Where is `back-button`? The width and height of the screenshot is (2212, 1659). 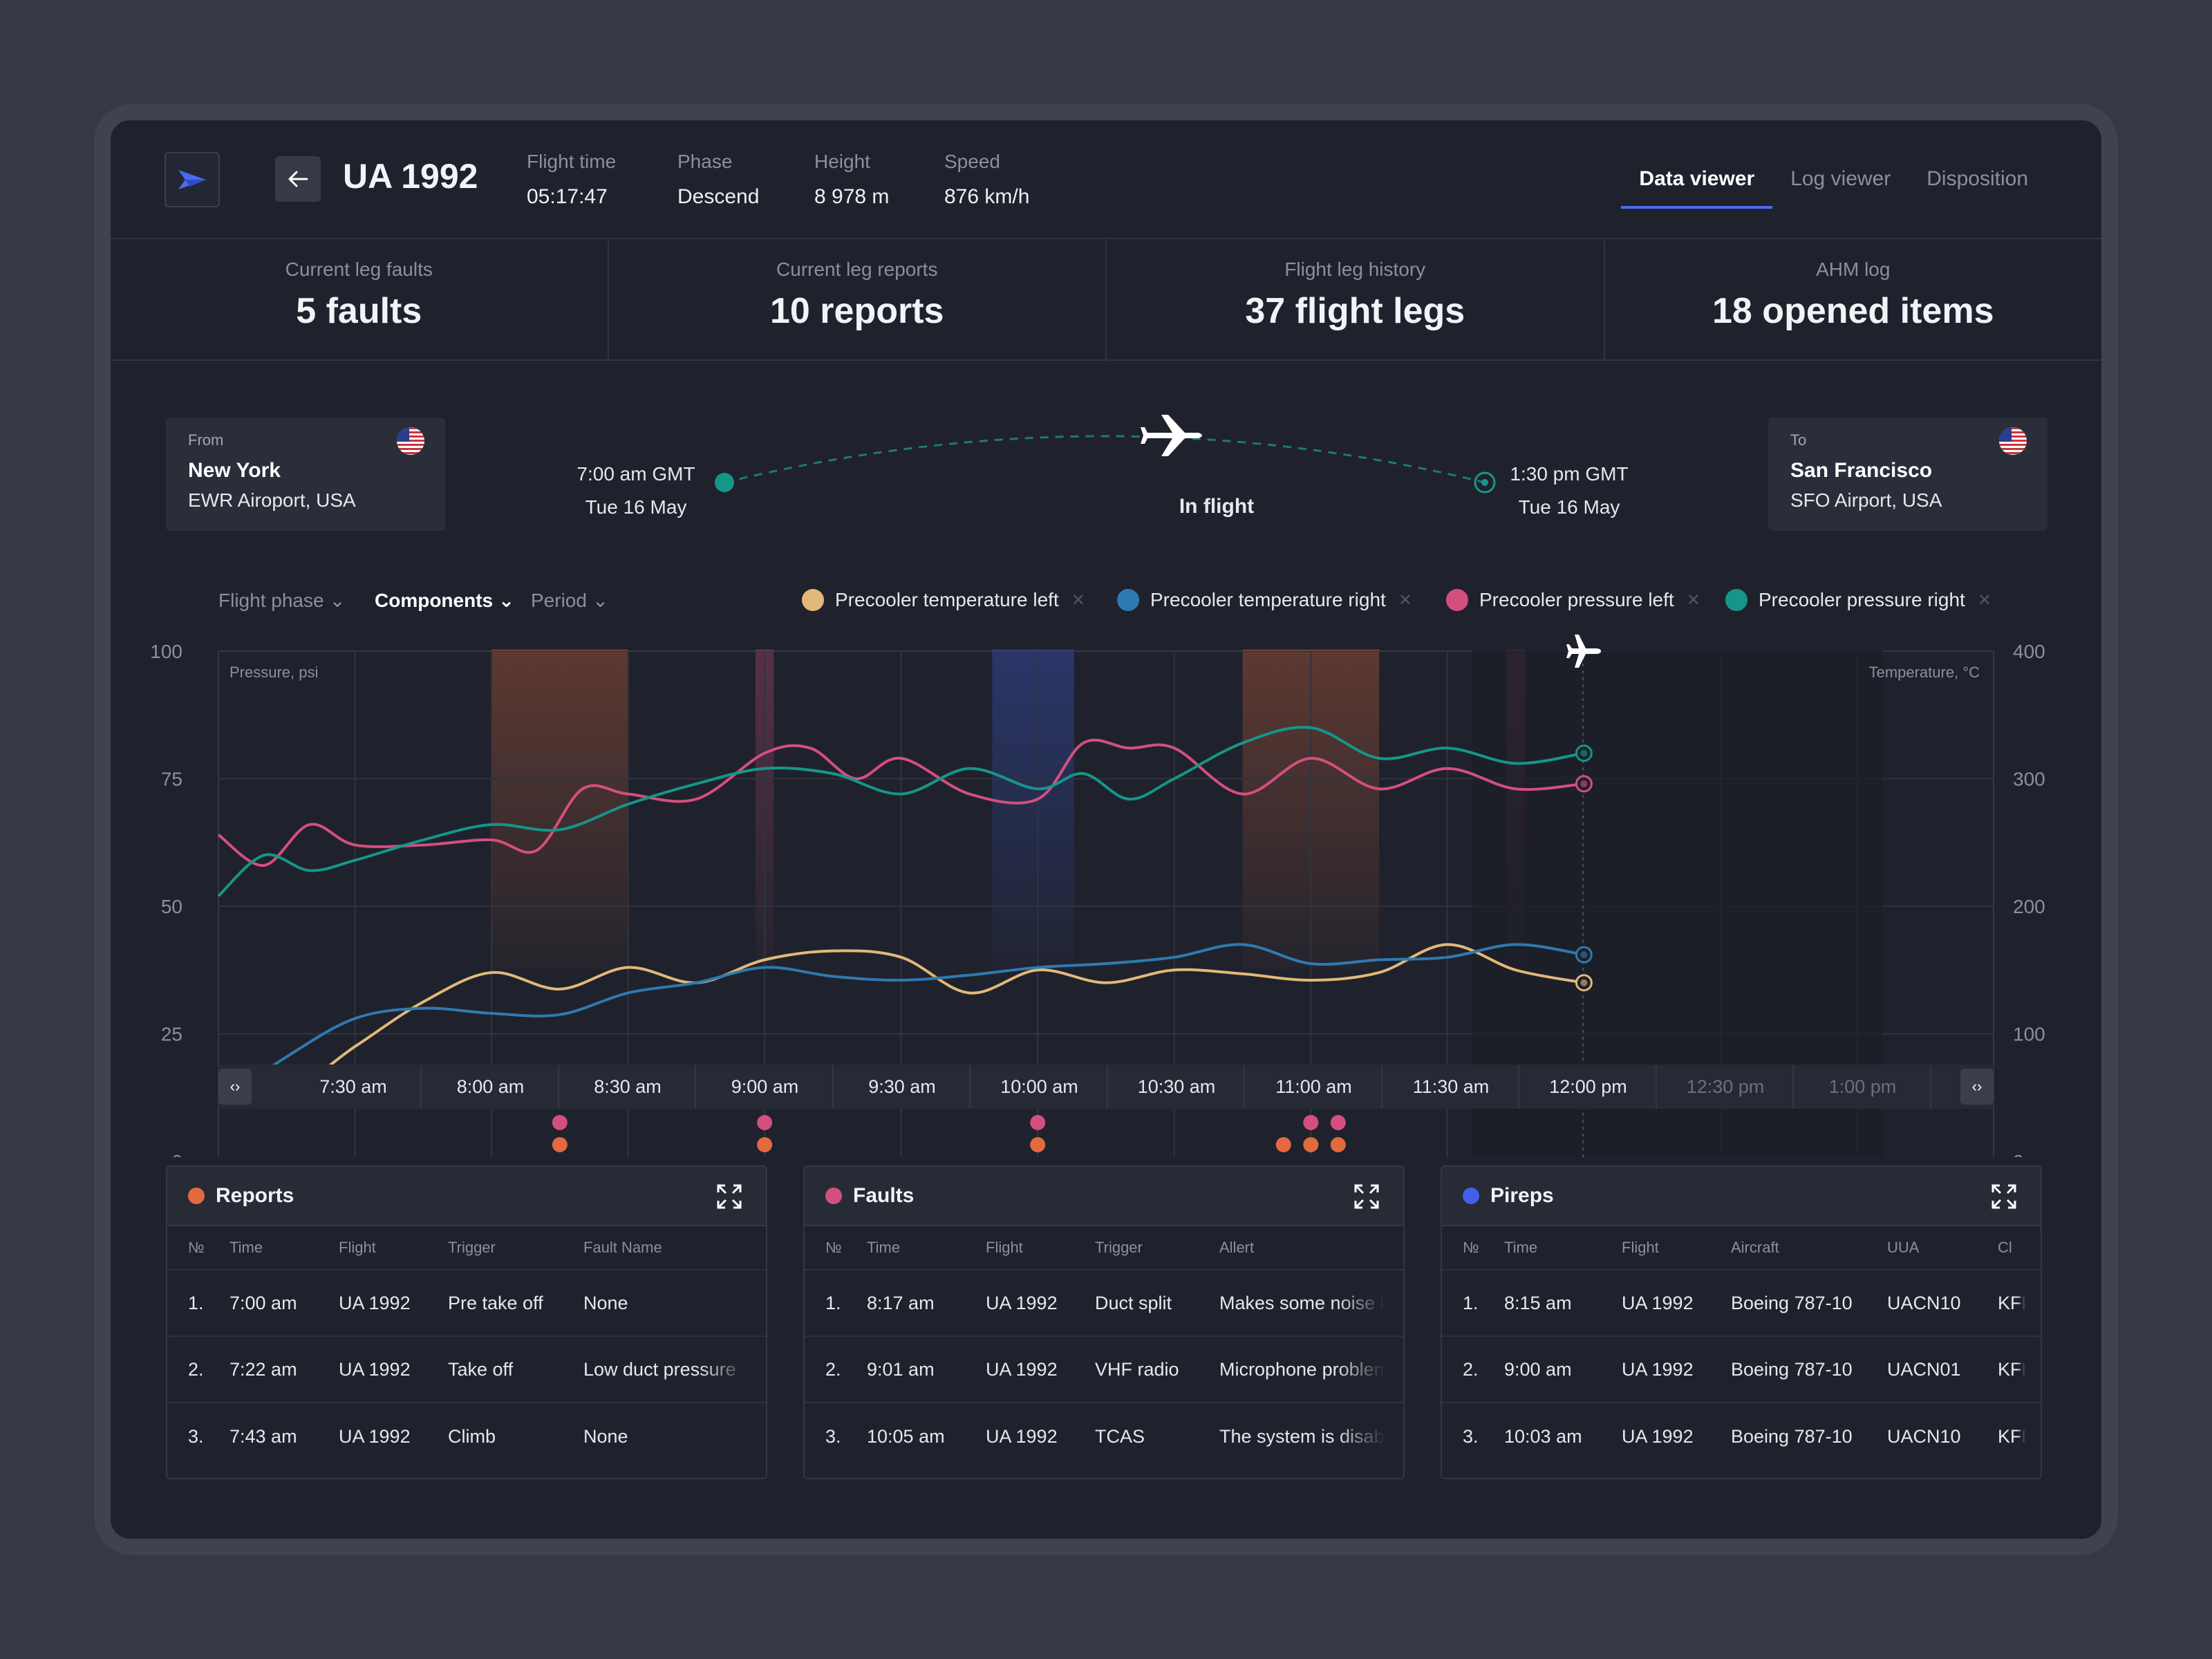
back-button is located at coordinates (298, 179).